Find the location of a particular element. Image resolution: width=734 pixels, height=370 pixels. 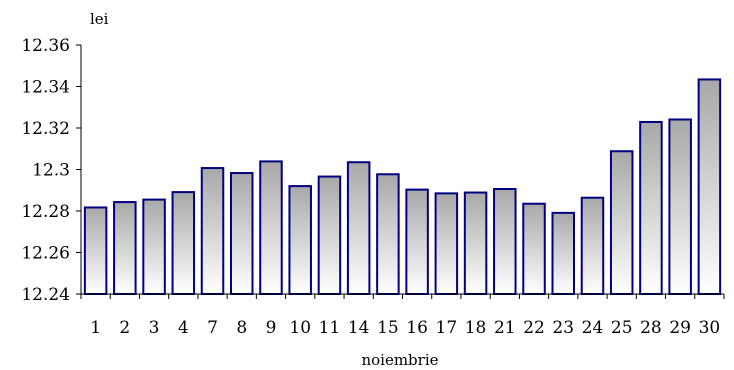

y-tick-label: 12.24 is located at coordinates (45, 295).